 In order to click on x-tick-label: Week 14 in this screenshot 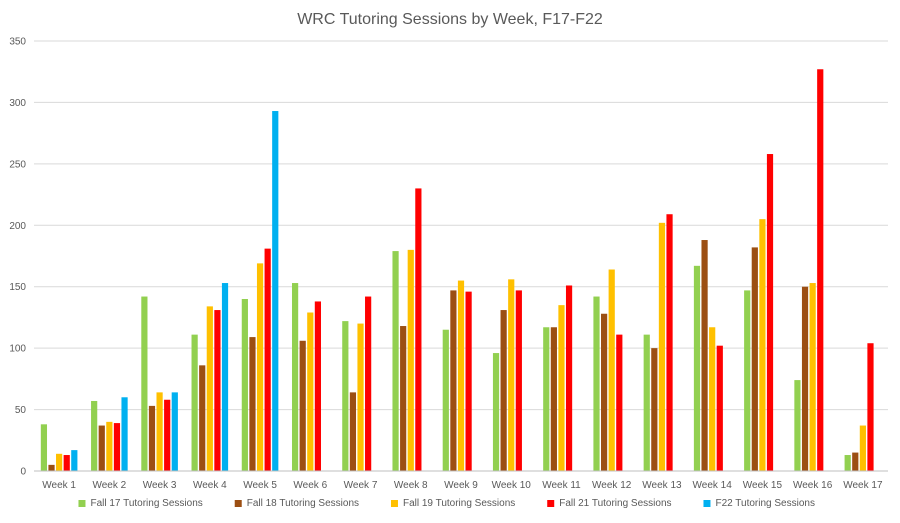, I will do `click(713, 485)`.